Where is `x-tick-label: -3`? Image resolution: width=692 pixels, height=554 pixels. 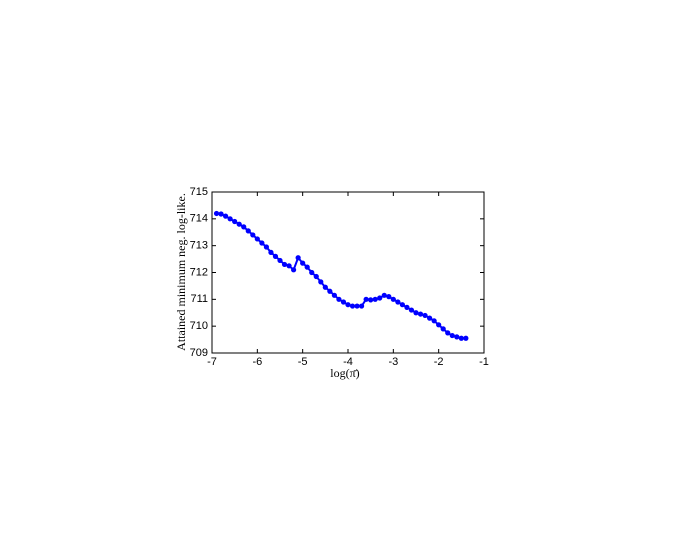 x-tick-label: -3 is located at coordinates (393, 362).